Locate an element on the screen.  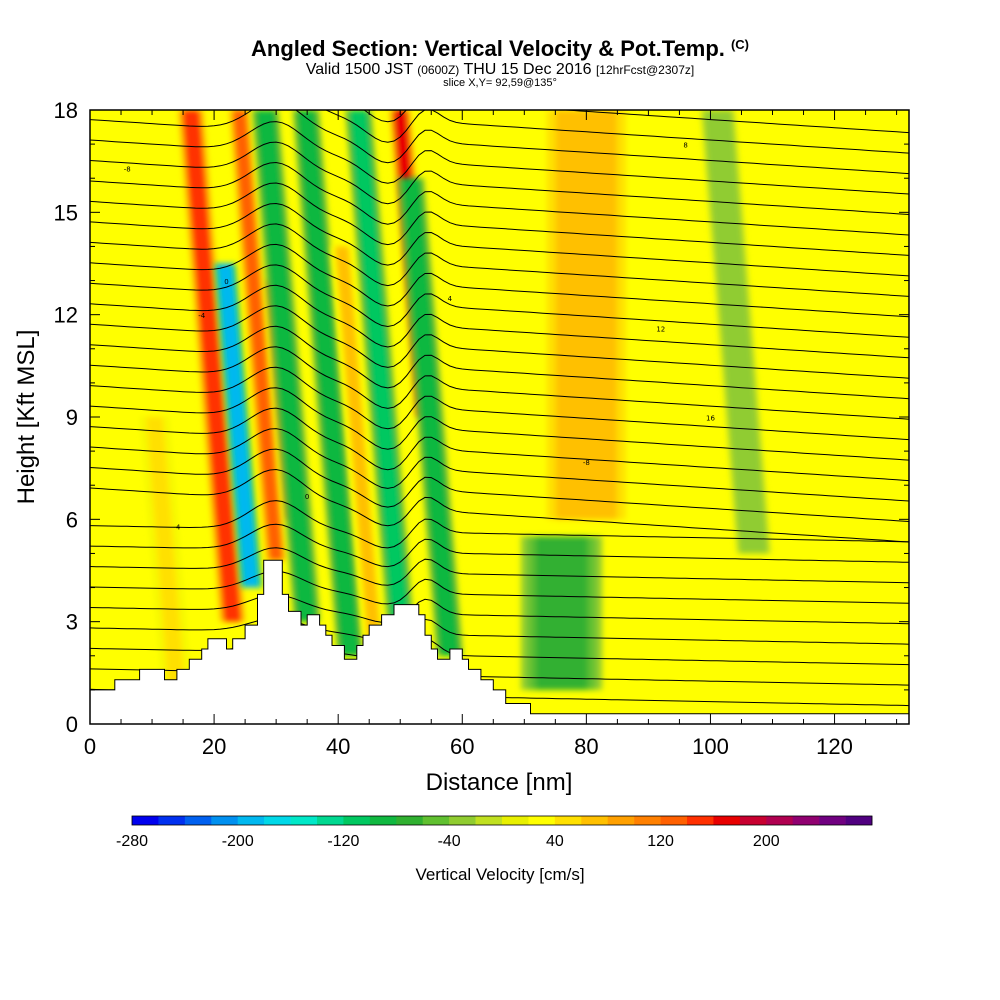
title-unit: (C) is located at coordinates (739, 44).